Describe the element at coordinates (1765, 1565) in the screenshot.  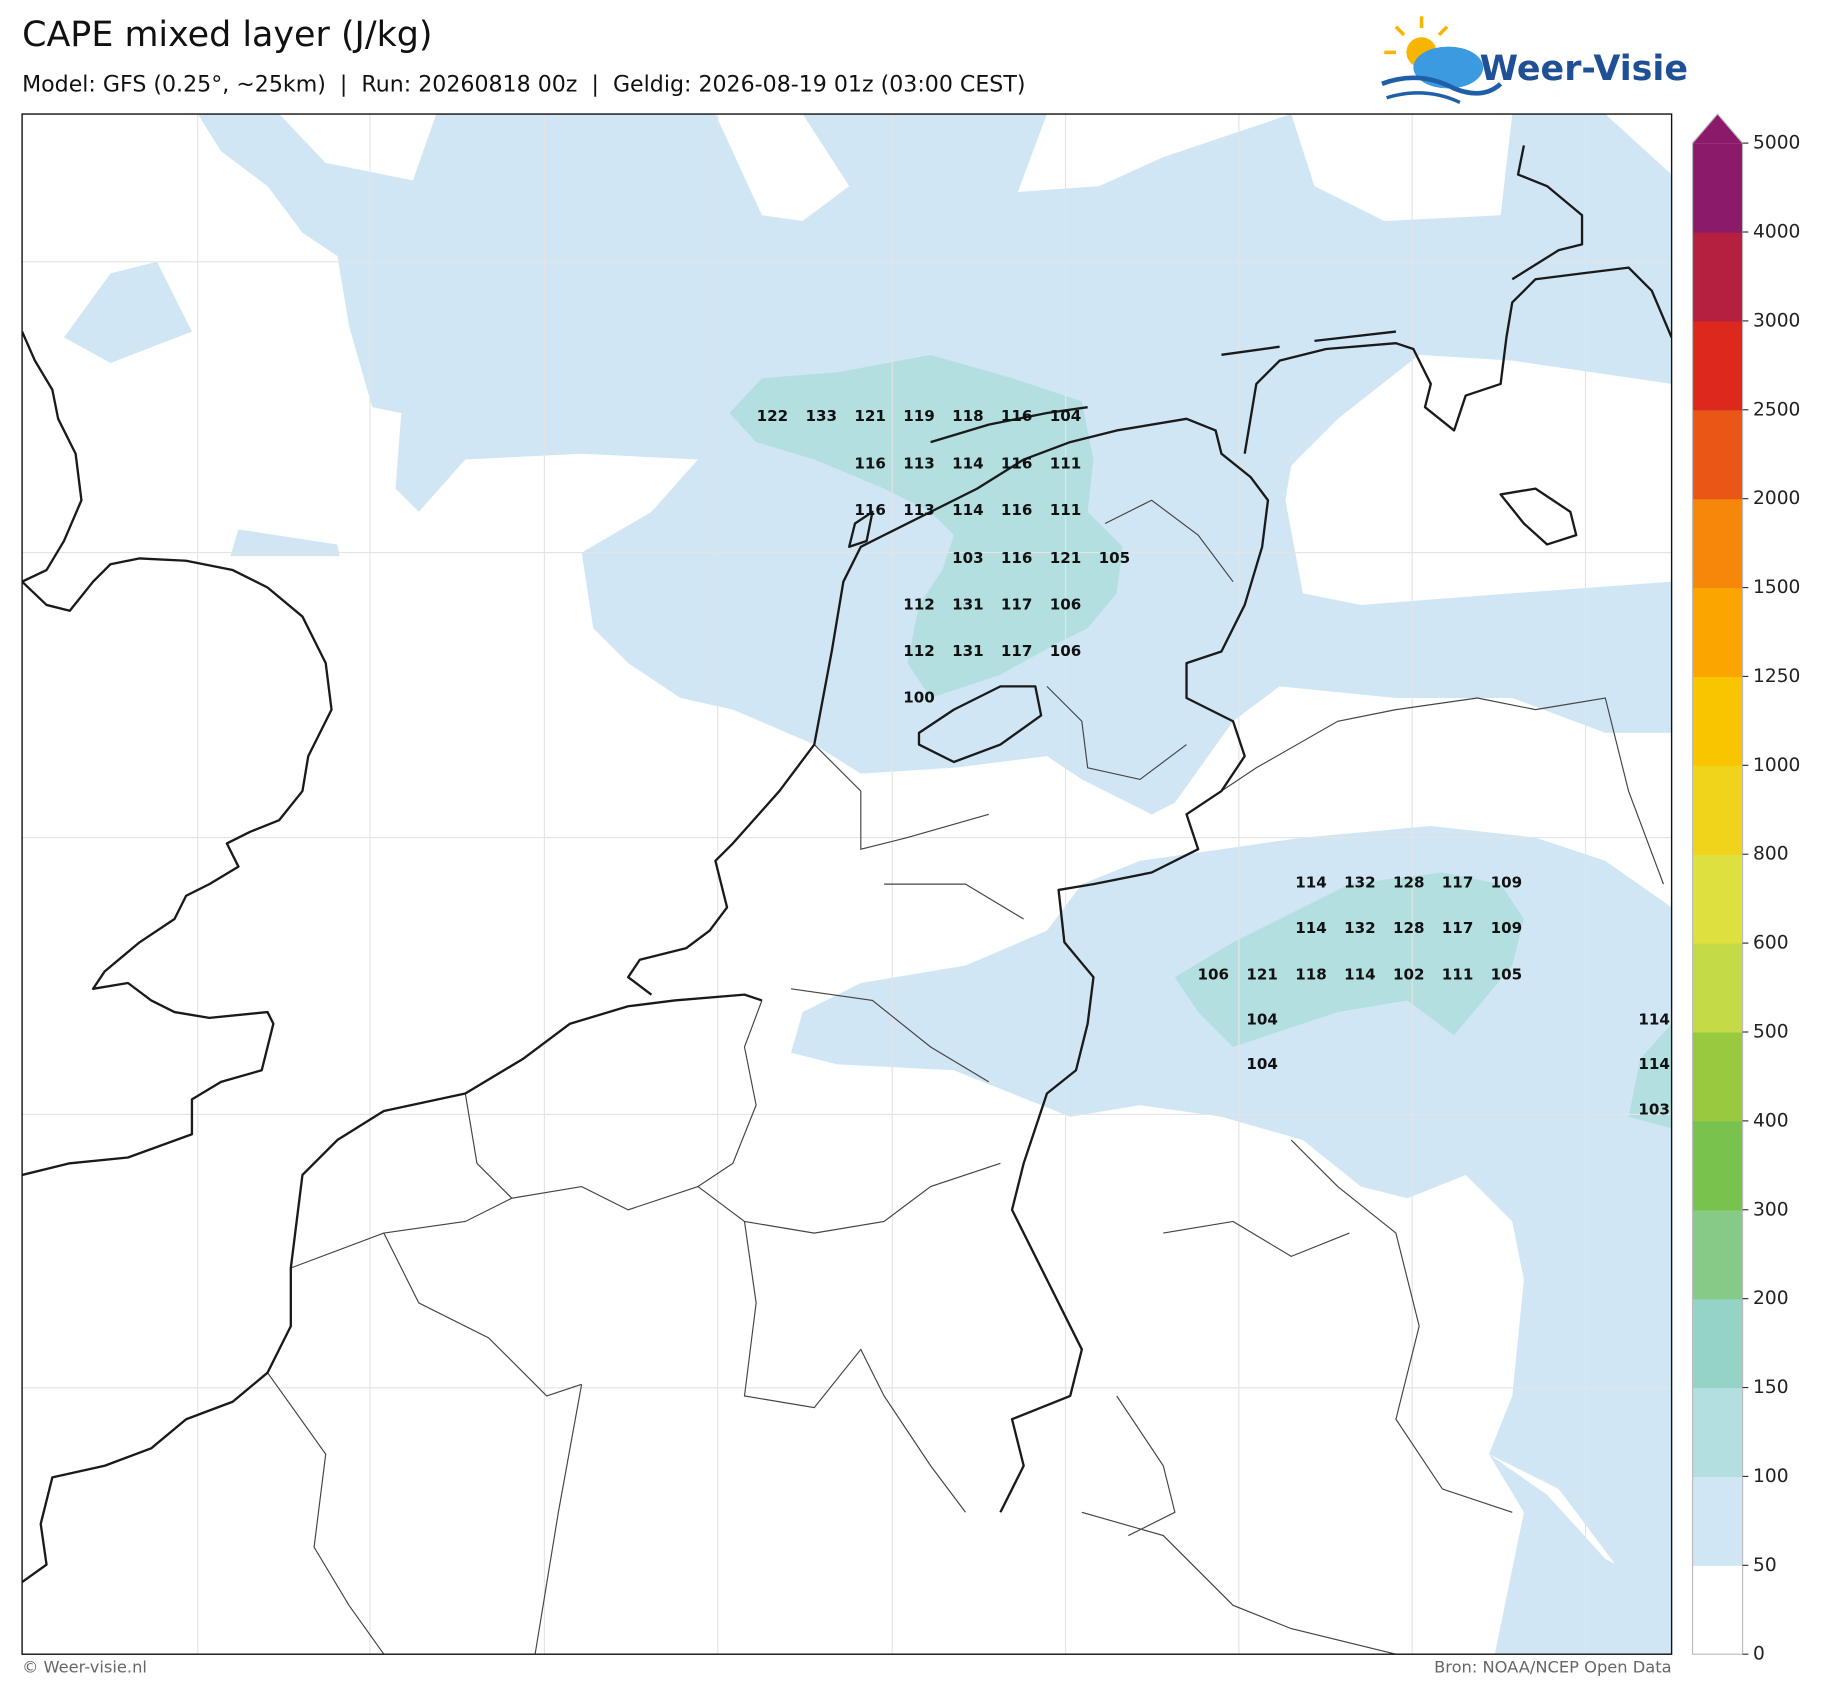
I see `colorbar-tick-label: 50` at that location.